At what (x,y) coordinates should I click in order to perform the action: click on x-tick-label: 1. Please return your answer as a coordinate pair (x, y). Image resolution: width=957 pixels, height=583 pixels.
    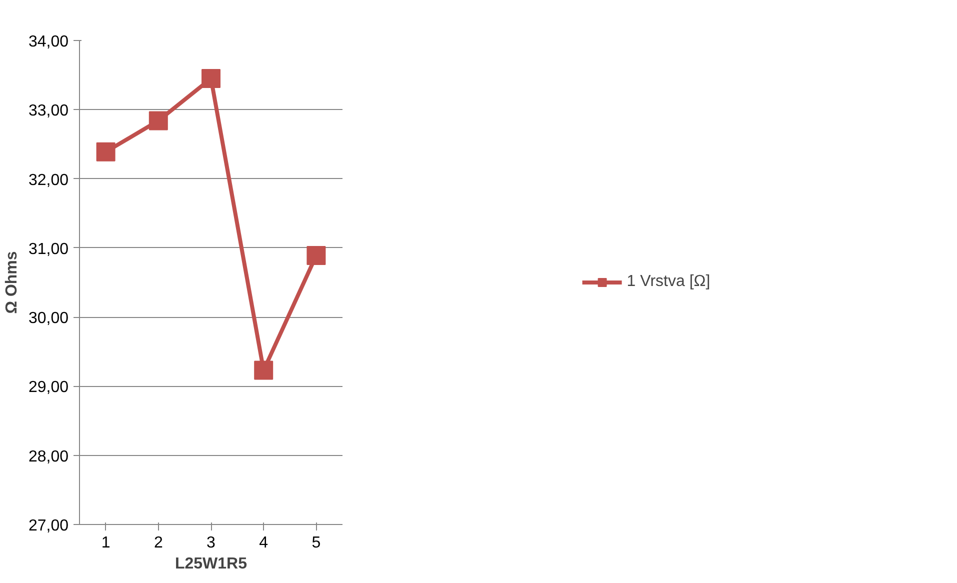
    Looking at the image, I should click on (105, 543).